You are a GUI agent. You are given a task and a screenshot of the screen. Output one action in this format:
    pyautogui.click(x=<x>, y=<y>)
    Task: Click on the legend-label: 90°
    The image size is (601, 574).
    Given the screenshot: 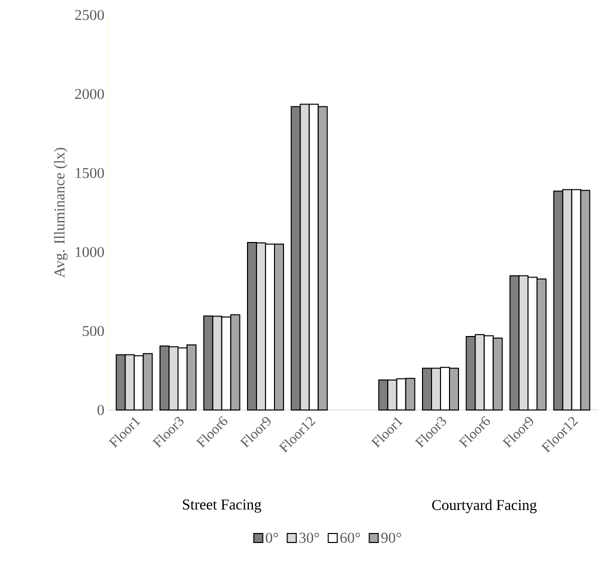 What is the action you would take?
    pyautogui.click(x=391, y=537)
    